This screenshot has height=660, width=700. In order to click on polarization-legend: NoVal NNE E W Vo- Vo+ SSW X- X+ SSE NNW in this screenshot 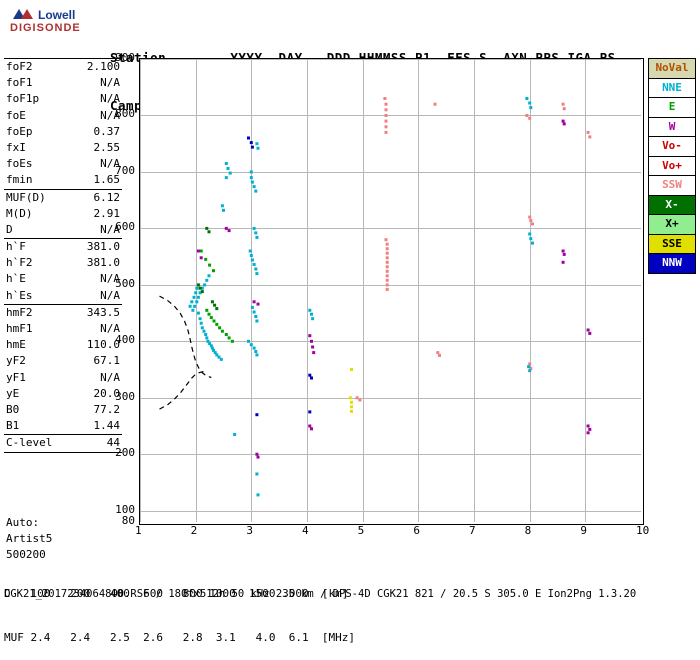, I will do `click(672, 166)`.